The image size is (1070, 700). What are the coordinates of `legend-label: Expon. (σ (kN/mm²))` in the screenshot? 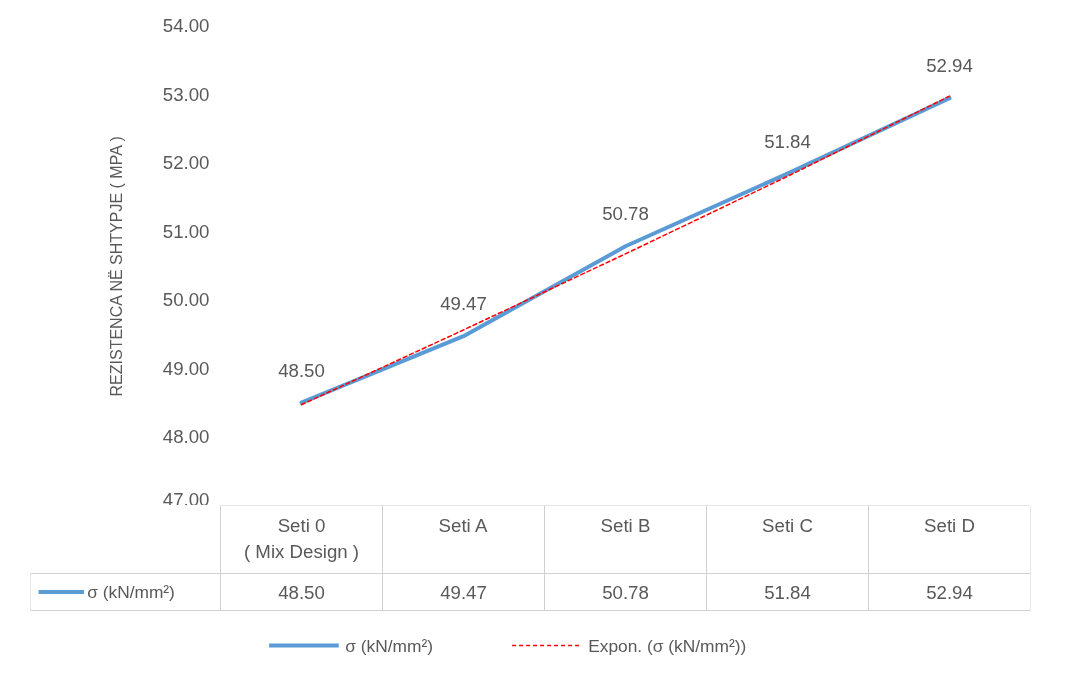 It's located at (667, 645).